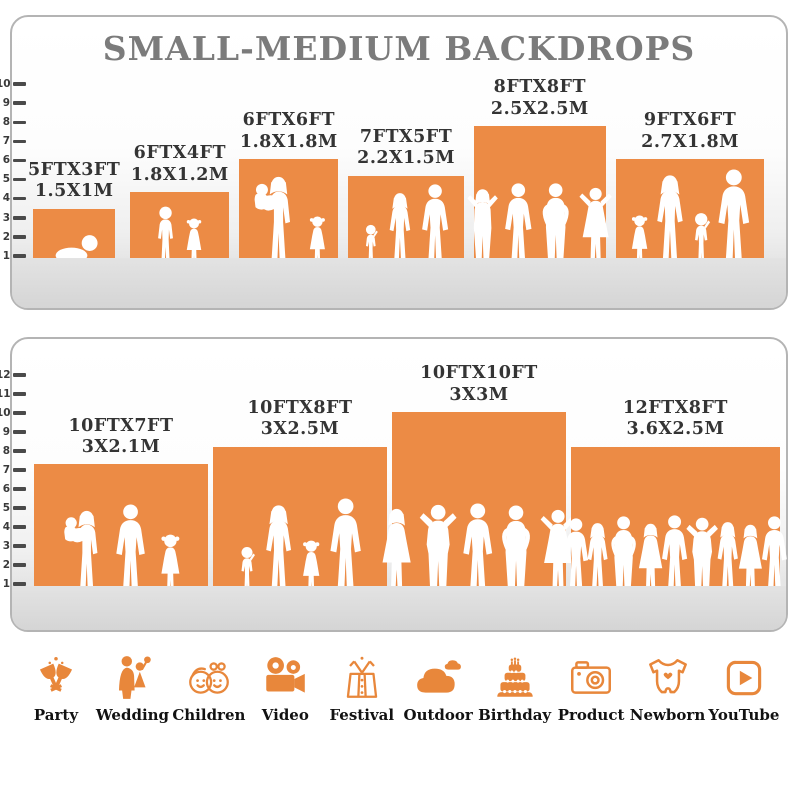  I want to click on man-armsup-silhouette, so click(438, 550).